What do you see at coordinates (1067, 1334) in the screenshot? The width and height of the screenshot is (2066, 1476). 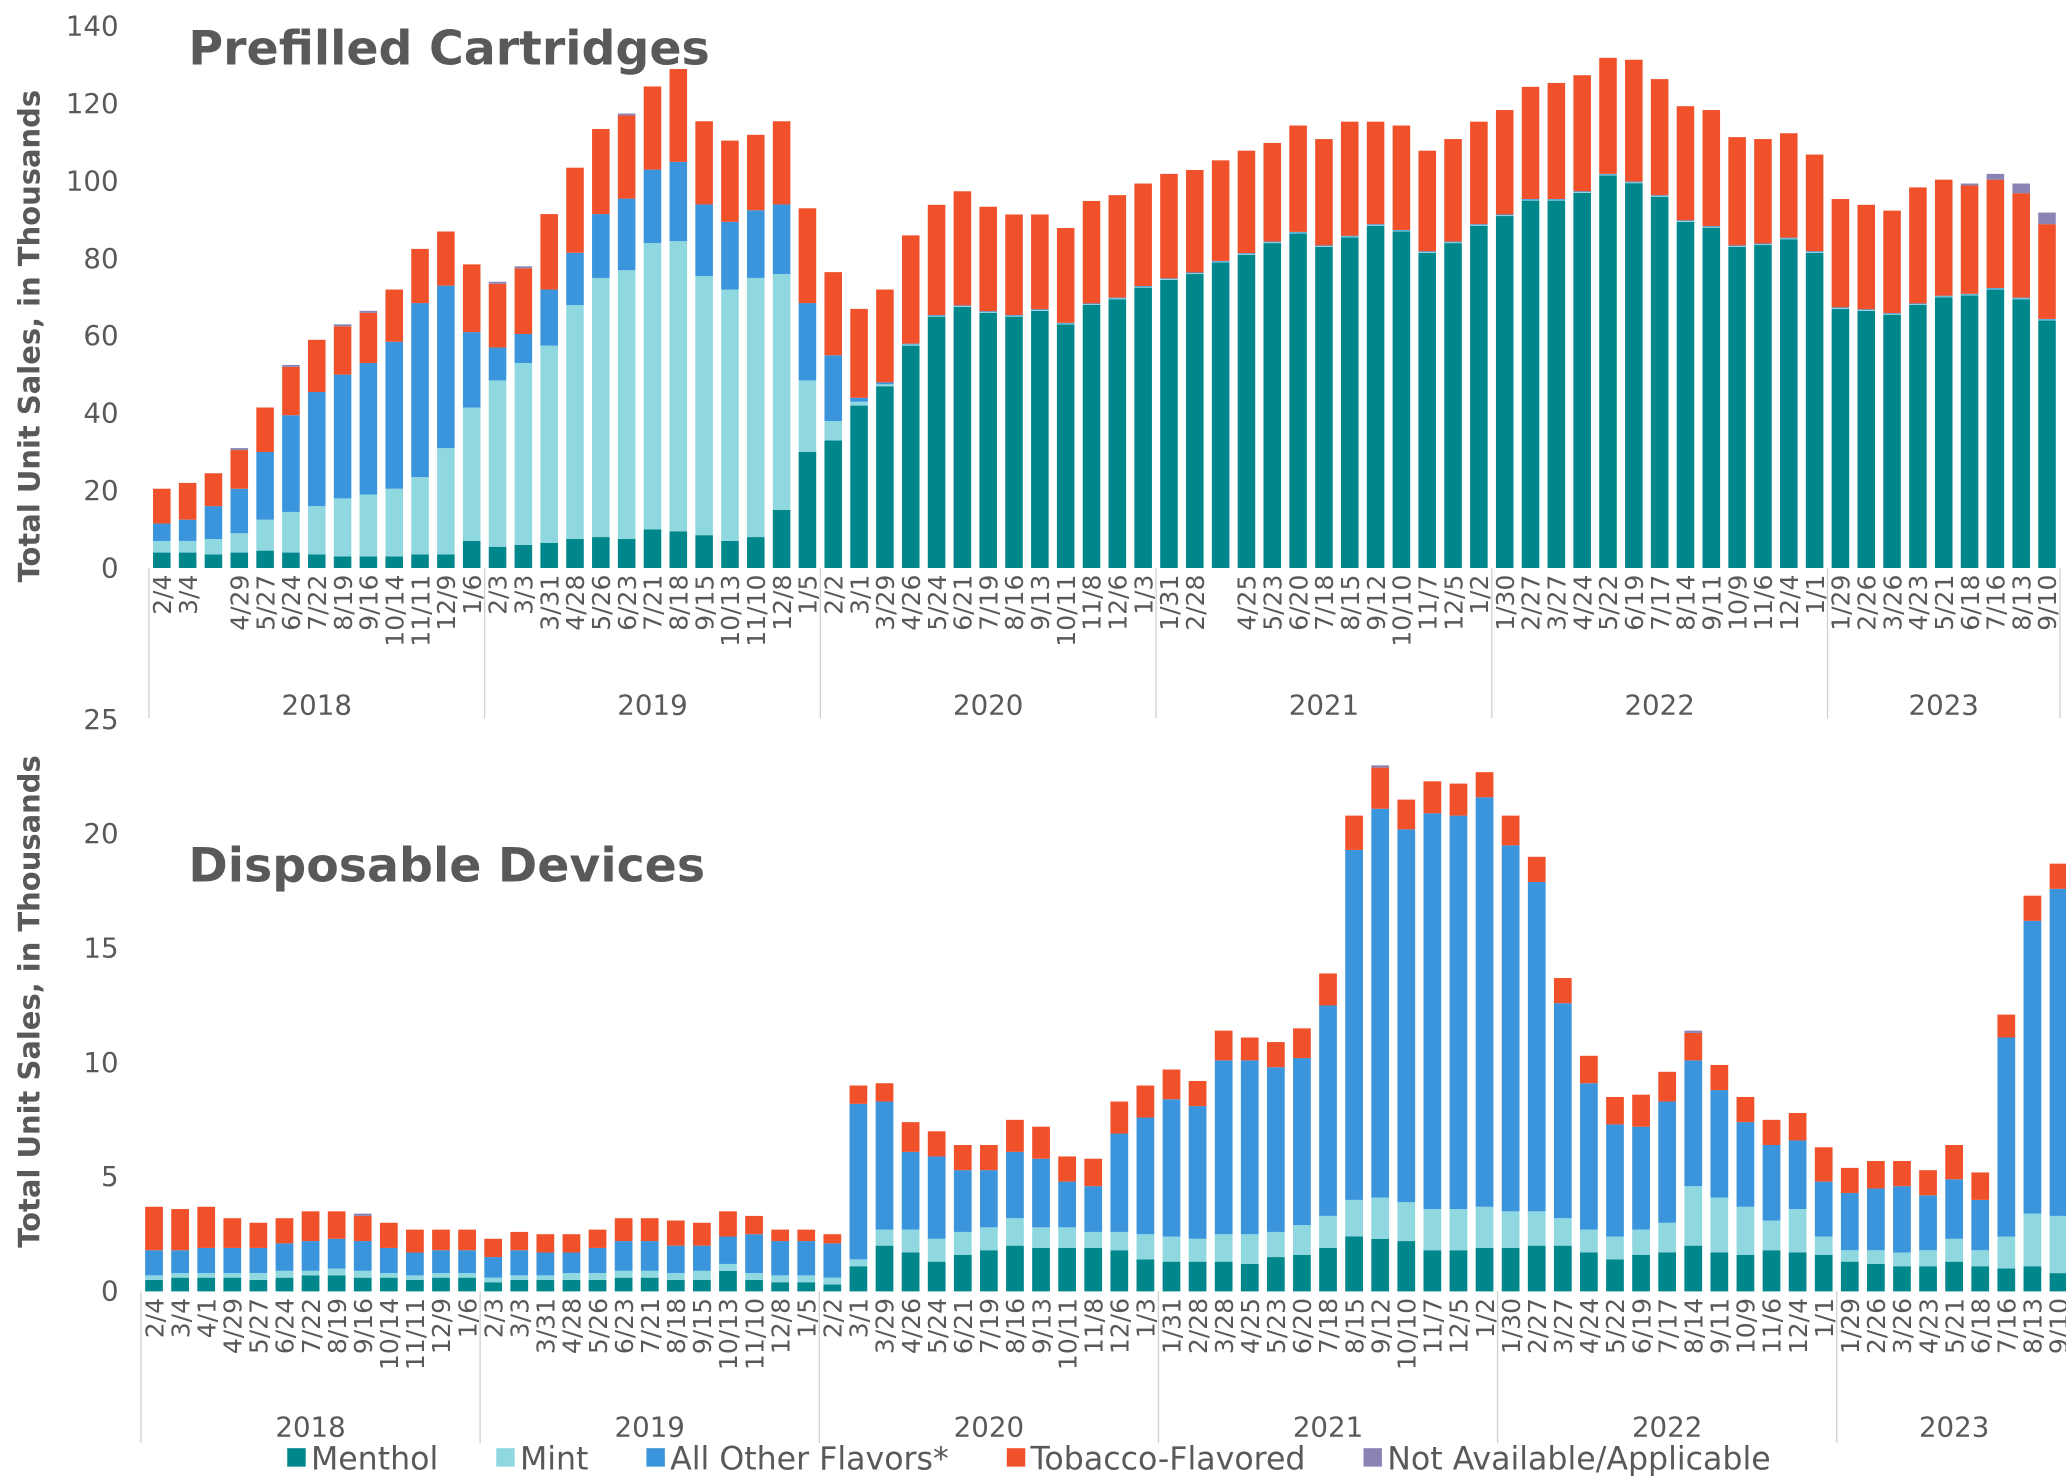 I see `x-tick-label: 10/11` at bounding box center [1067, 1334].